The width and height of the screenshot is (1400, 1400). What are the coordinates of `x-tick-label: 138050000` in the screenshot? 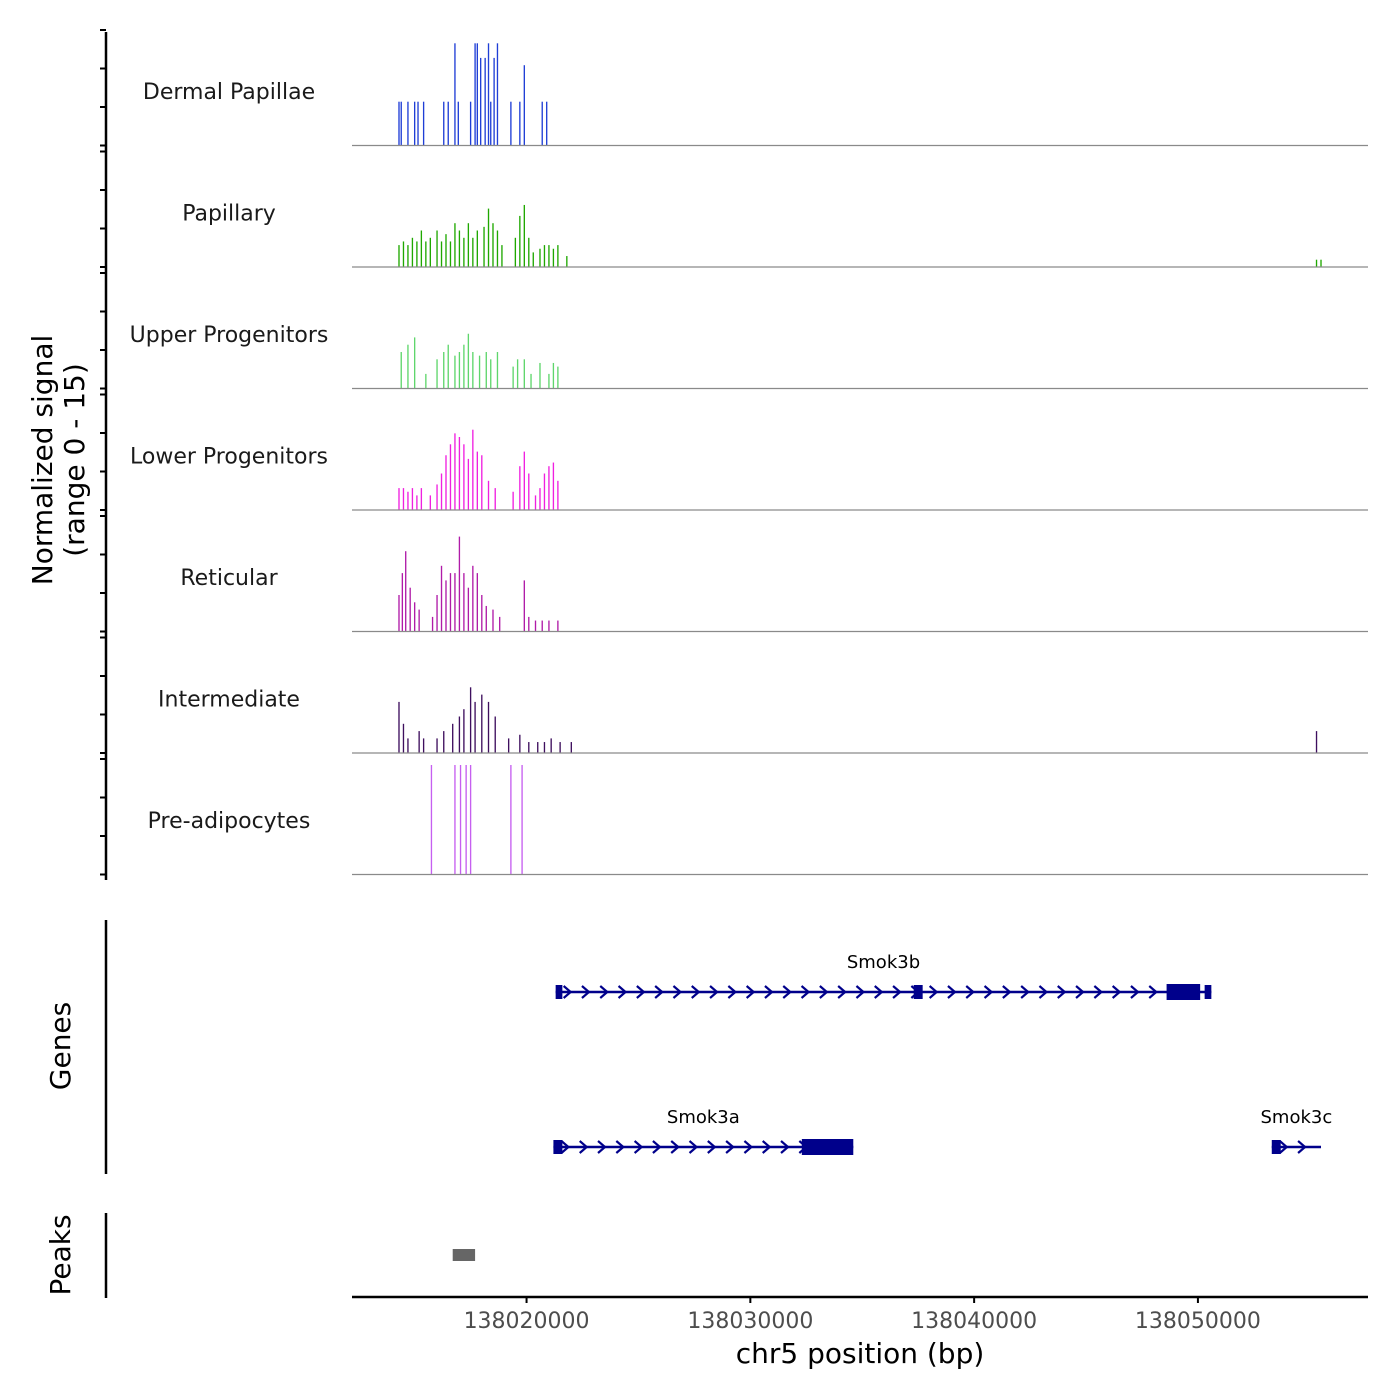 It's located at (1198, 1321).